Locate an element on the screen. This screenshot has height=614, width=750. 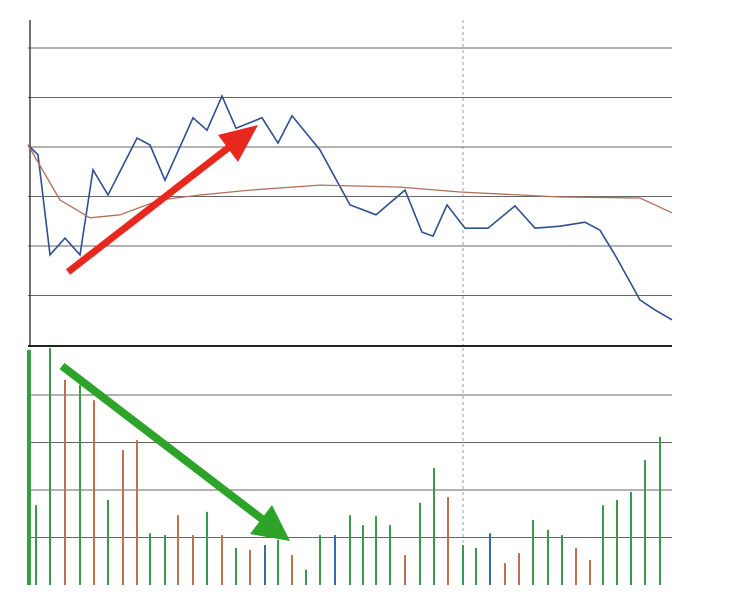
annotation-arrow-up is located at coordinates (161, 200).